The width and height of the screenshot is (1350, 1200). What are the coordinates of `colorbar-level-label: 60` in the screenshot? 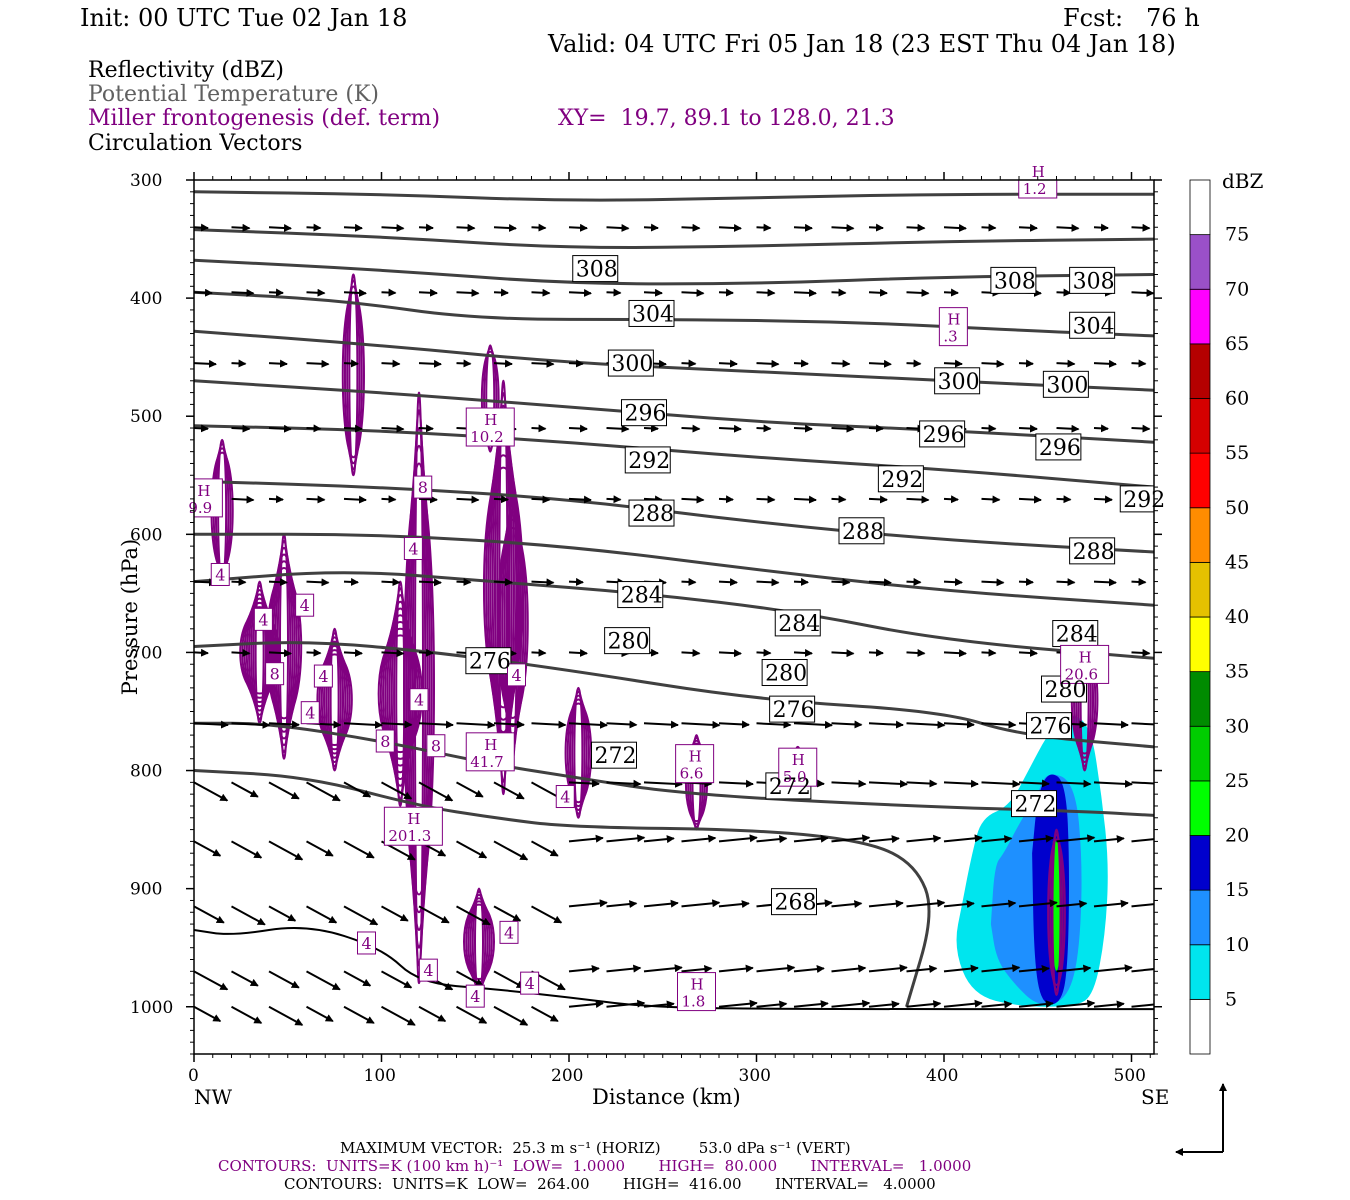 It's located at (1237, 399).